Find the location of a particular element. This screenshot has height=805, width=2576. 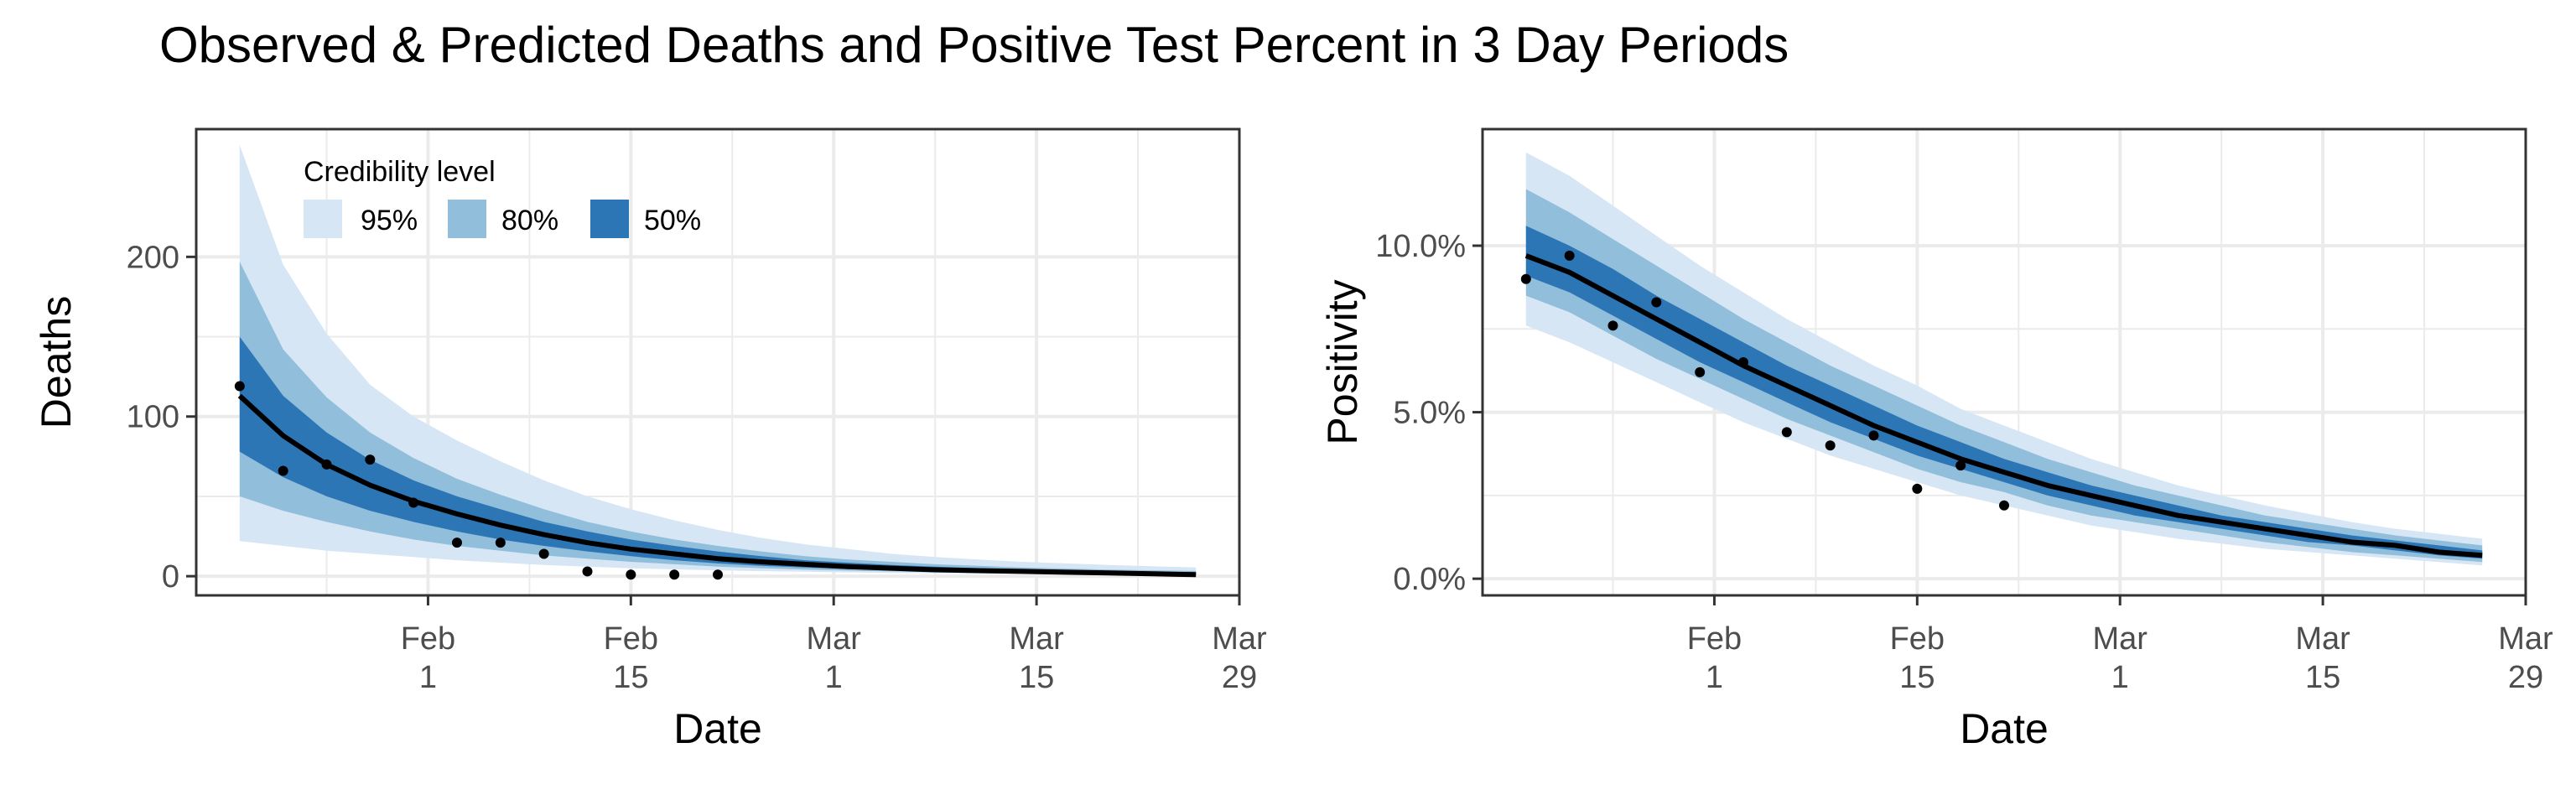

positivity-x-tick-label: Mar 15 is located at coordinates (2322, 658).